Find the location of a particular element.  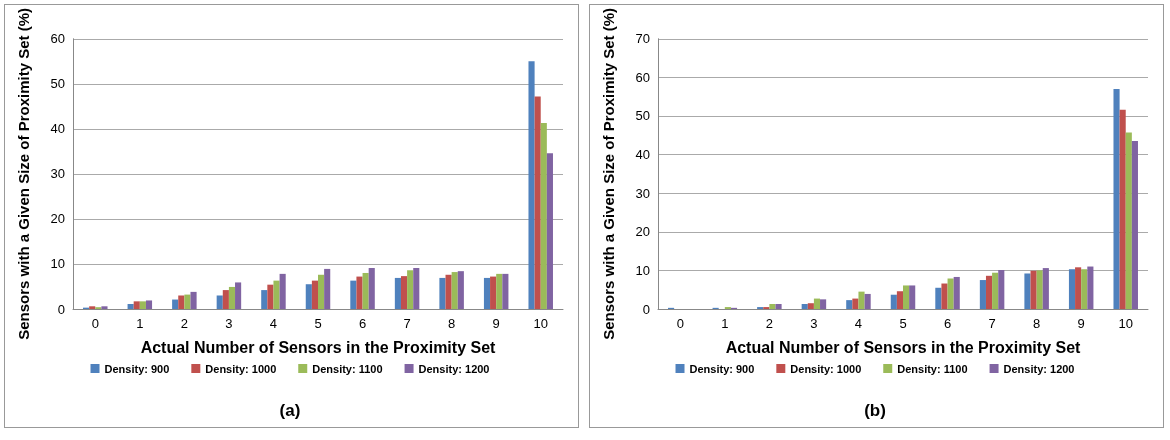

x-tick-label: 5 is located at coordinates (903, 323).